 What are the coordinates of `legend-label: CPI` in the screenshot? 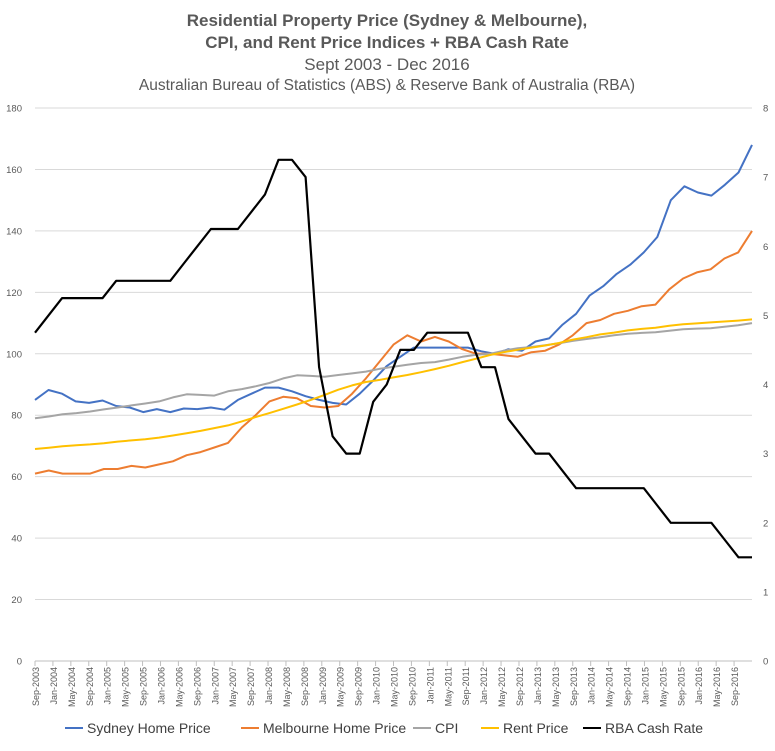 It's located at (446, 728).